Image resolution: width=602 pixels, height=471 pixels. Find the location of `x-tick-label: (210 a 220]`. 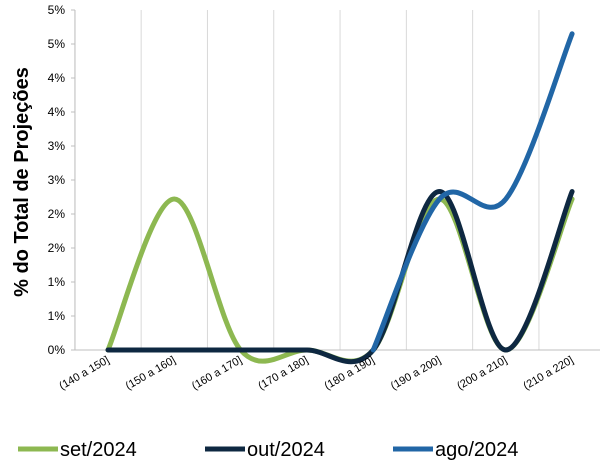

x-tick-label: (210 a 220] is located at coordinates (548, 373).